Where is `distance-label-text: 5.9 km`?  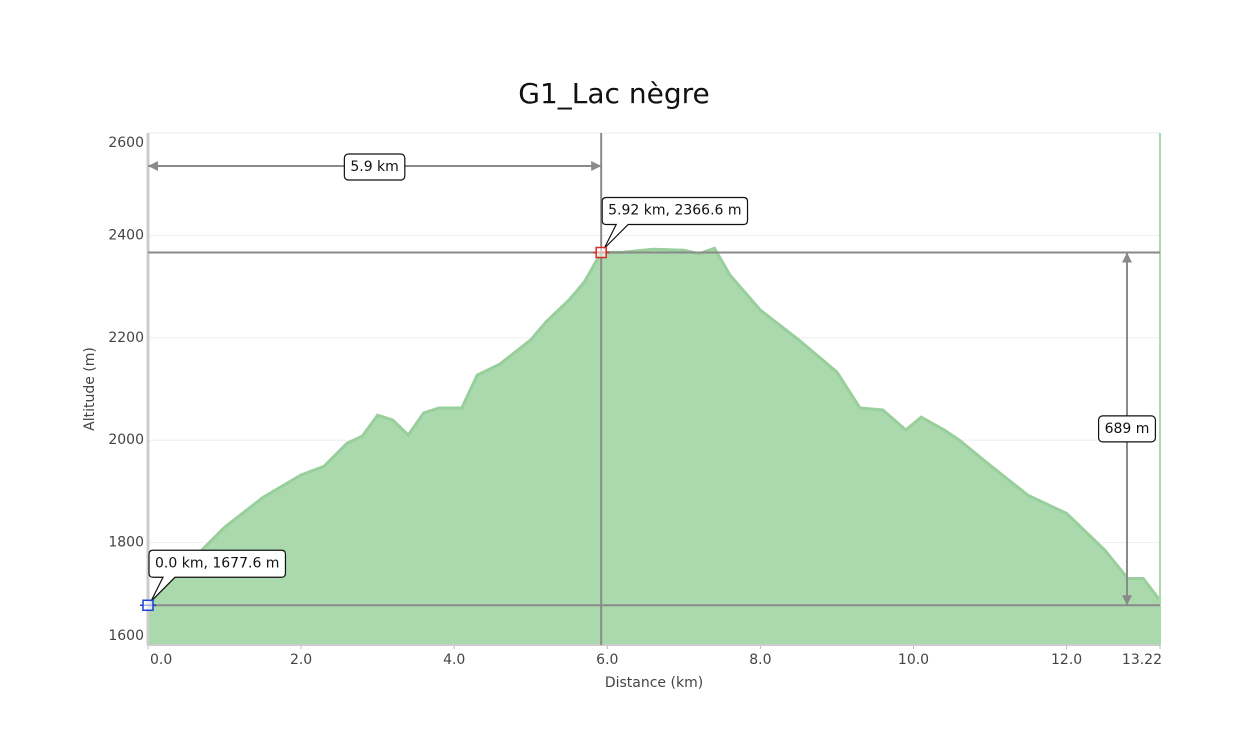 distance-label-text: 5.9 km is located at coordinates (374, 167).